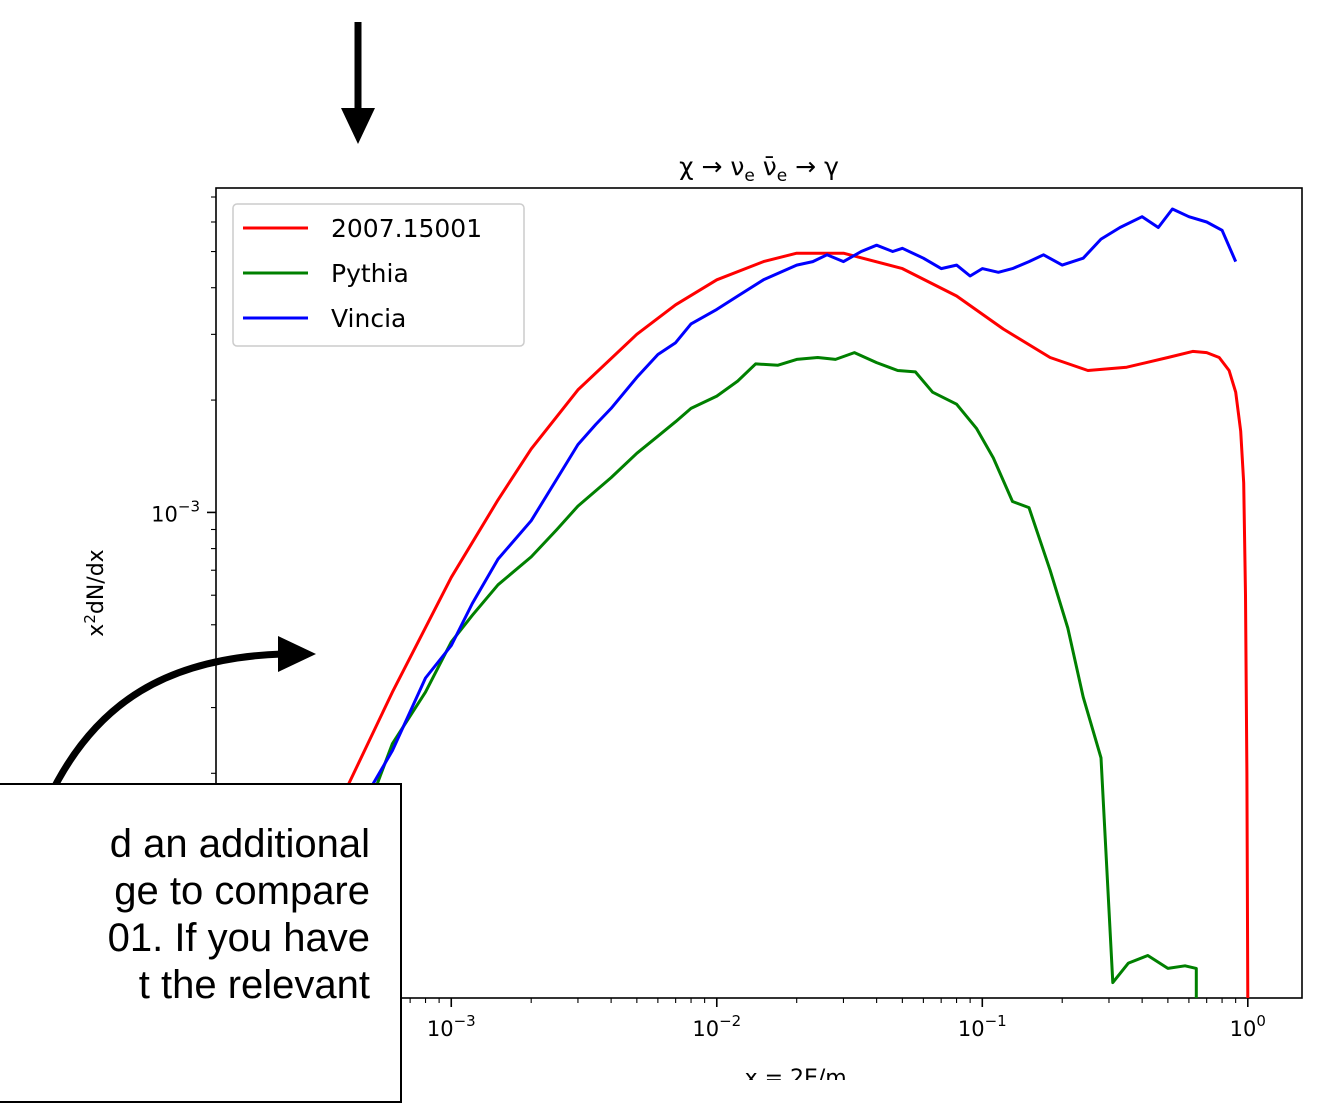  What do you see at coordinates (982, 1026) in the screenshot?
I see `x-tick-label: 10⁻¹` at bounding box center [982, 1026].